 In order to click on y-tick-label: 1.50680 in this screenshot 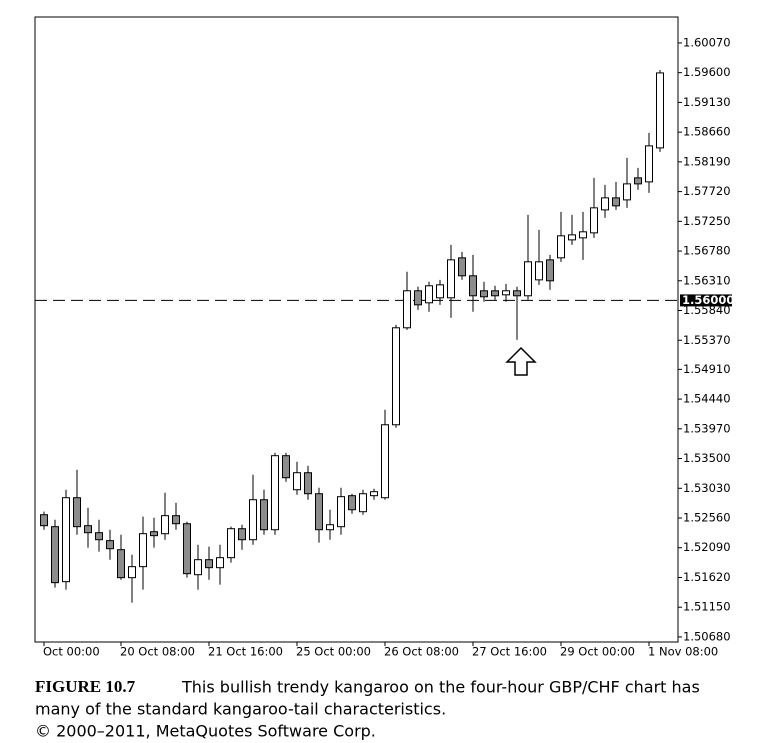, I will do `click(707, 636)`.